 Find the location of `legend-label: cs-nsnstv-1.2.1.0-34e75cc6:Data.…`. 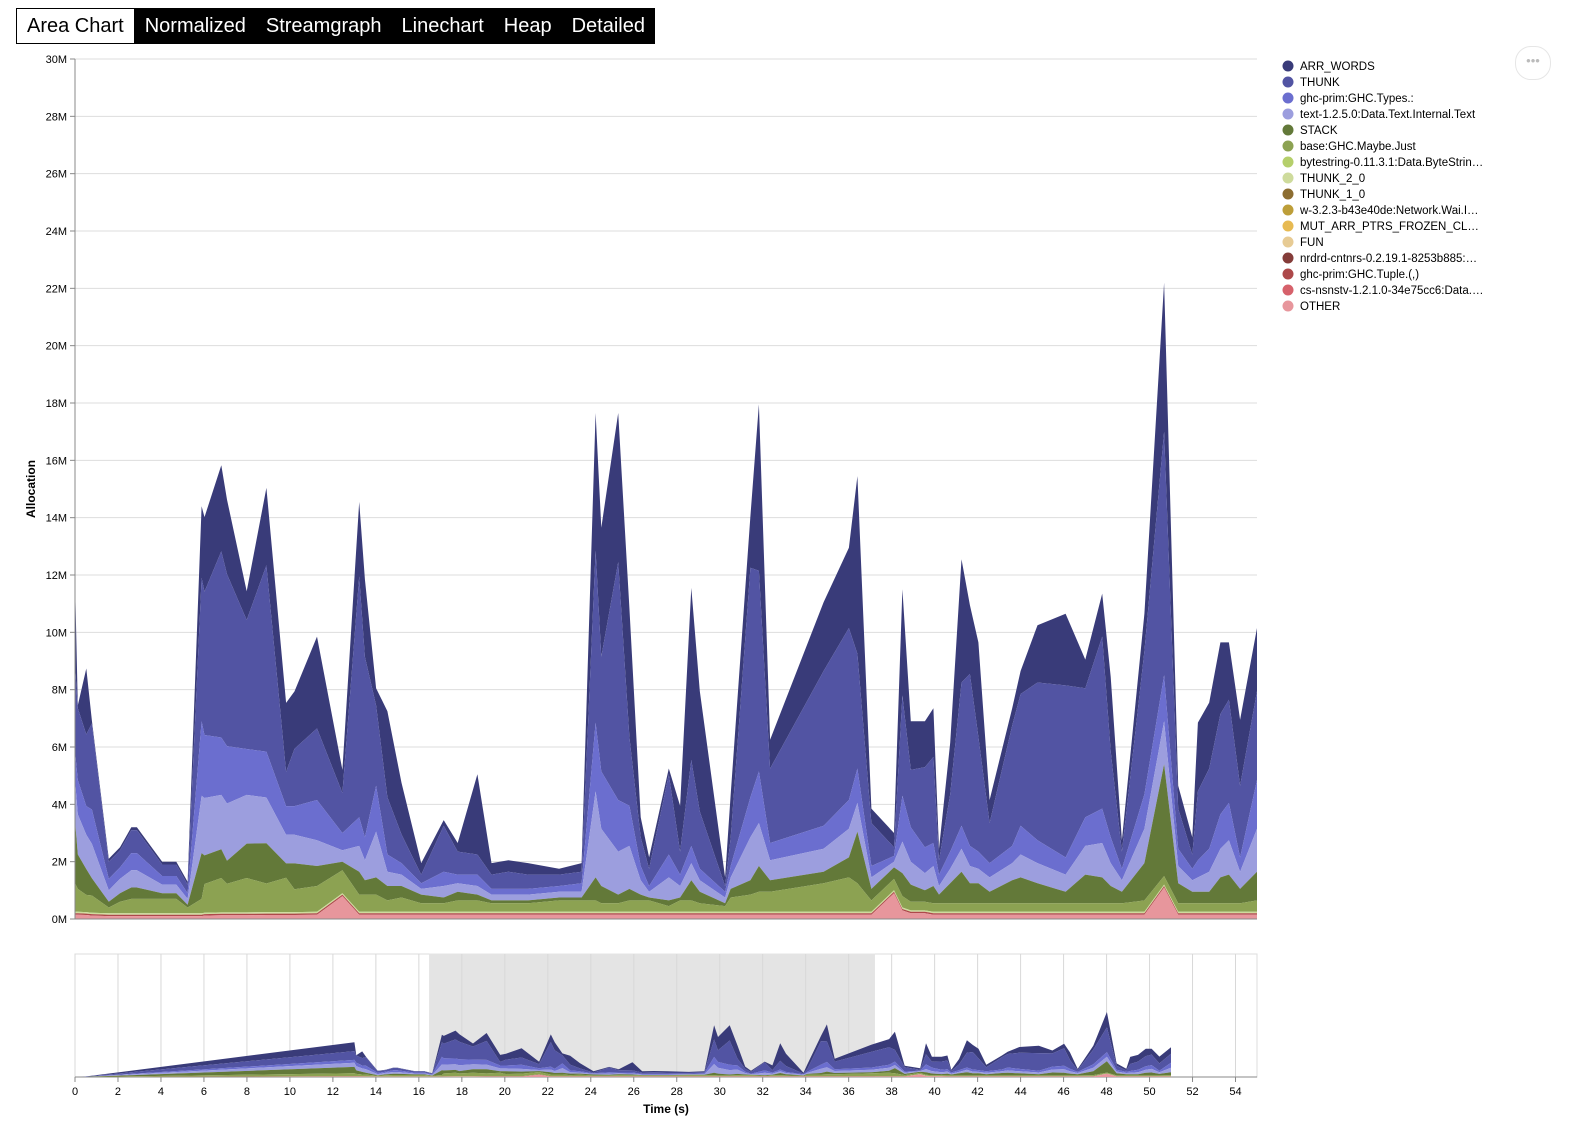

legend-label: cs-nsnstv-1.2.1.0-34e75cc6:Data.… is located at coordinates (1391, 291).